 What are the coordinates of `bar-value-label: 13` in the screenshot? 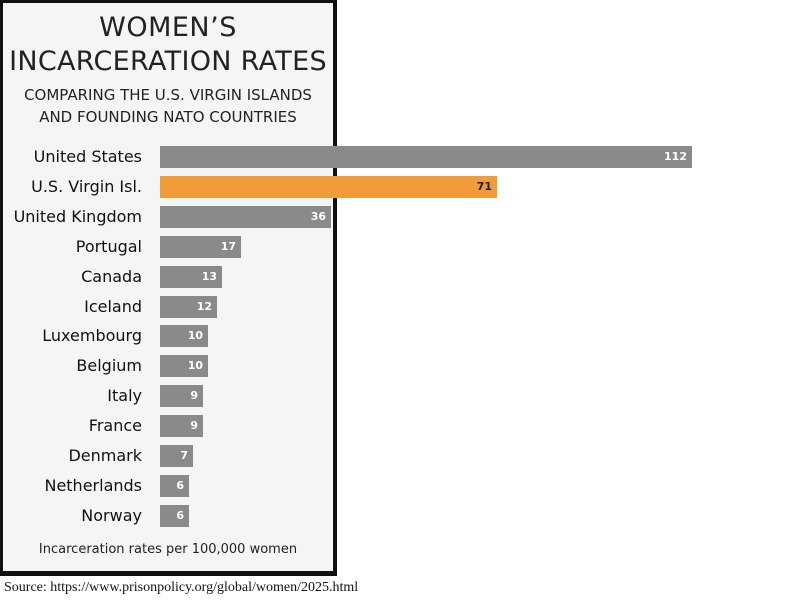 It's located at (209, 276).